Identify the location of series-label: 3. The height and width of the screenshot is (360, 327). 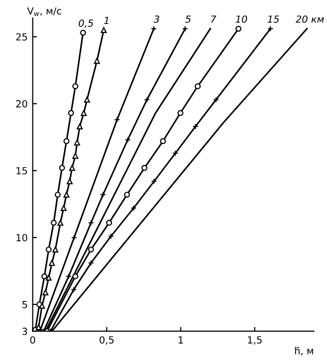
(157, 19).